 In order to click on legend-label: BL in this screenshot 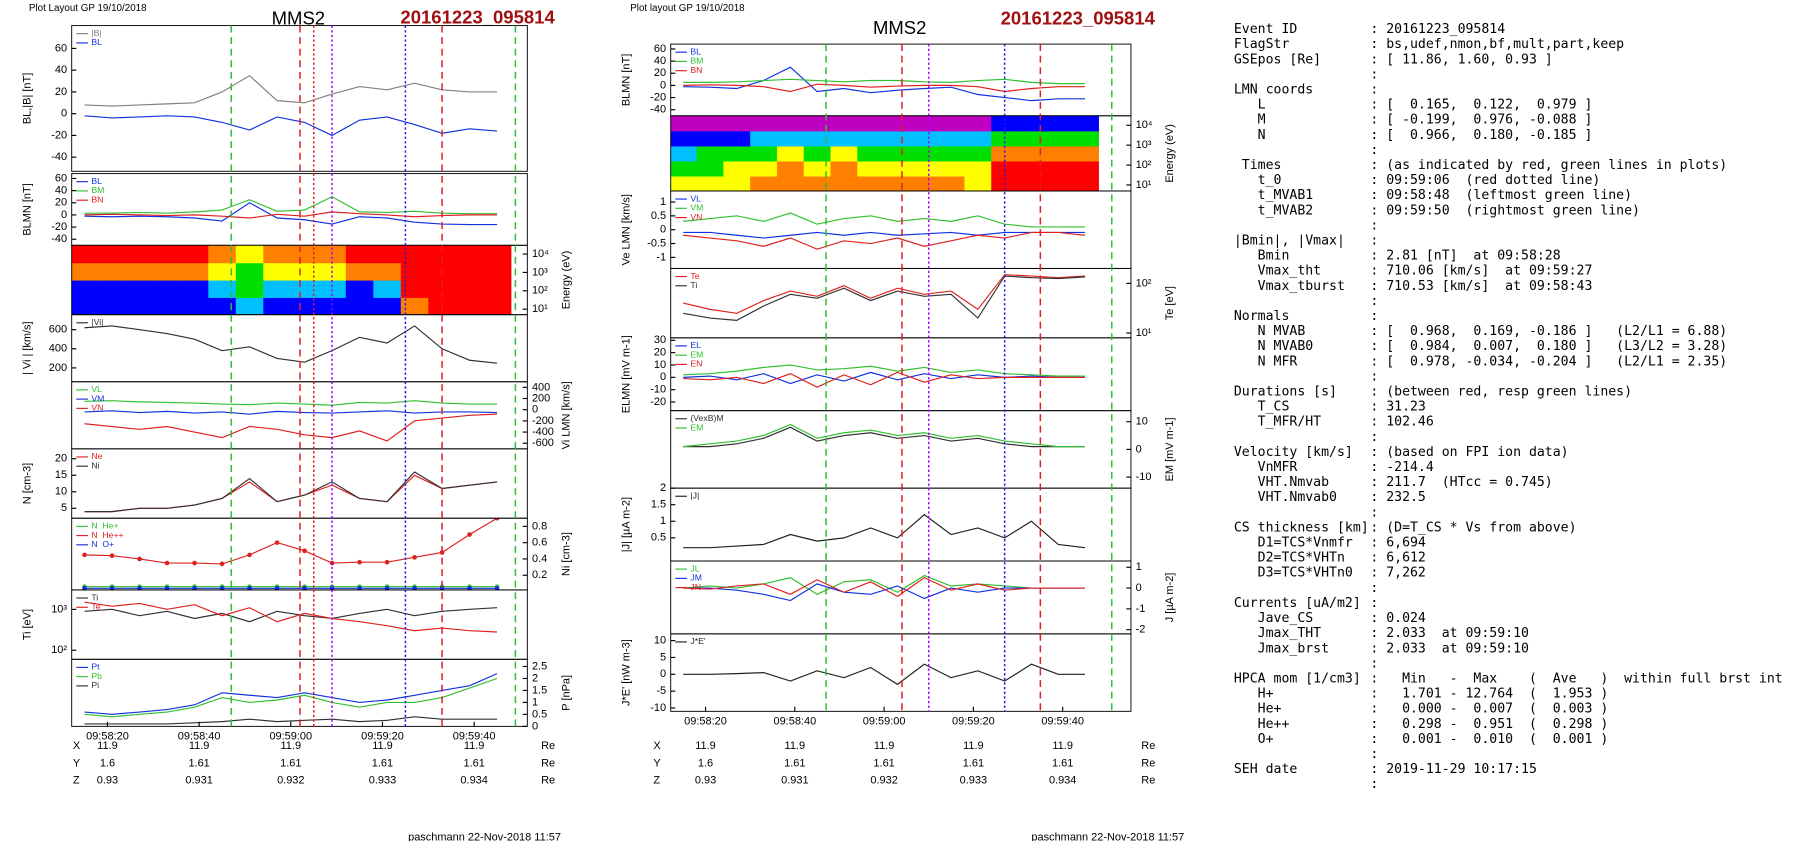, I will do `click(96, 181)`.